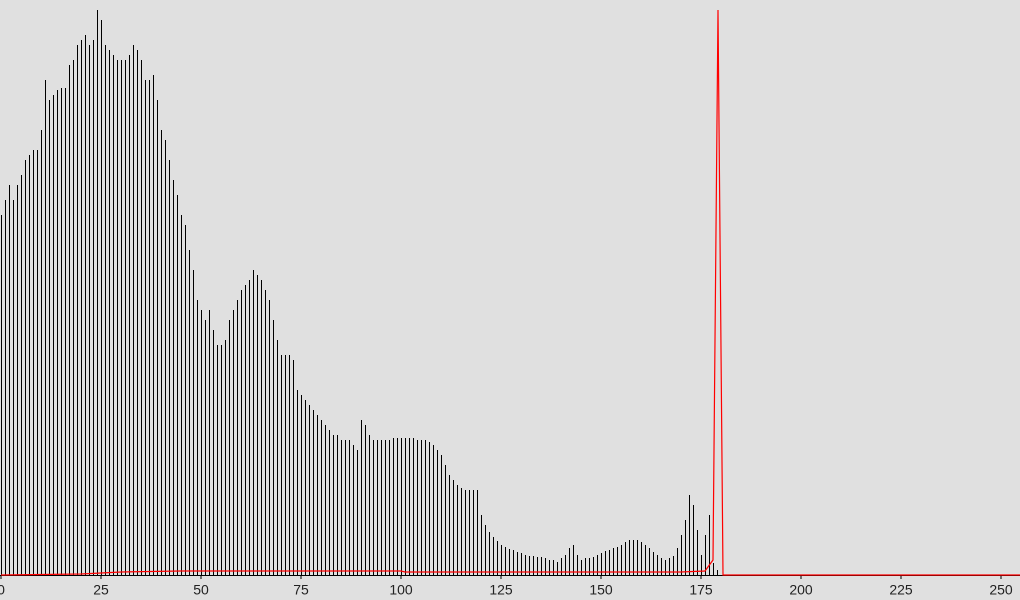 The width and height of the screenshot is (1020, 600). Describe the element at coordinates (601, 590) in the screenshot. I see `x-tick-label: 150` at that location.